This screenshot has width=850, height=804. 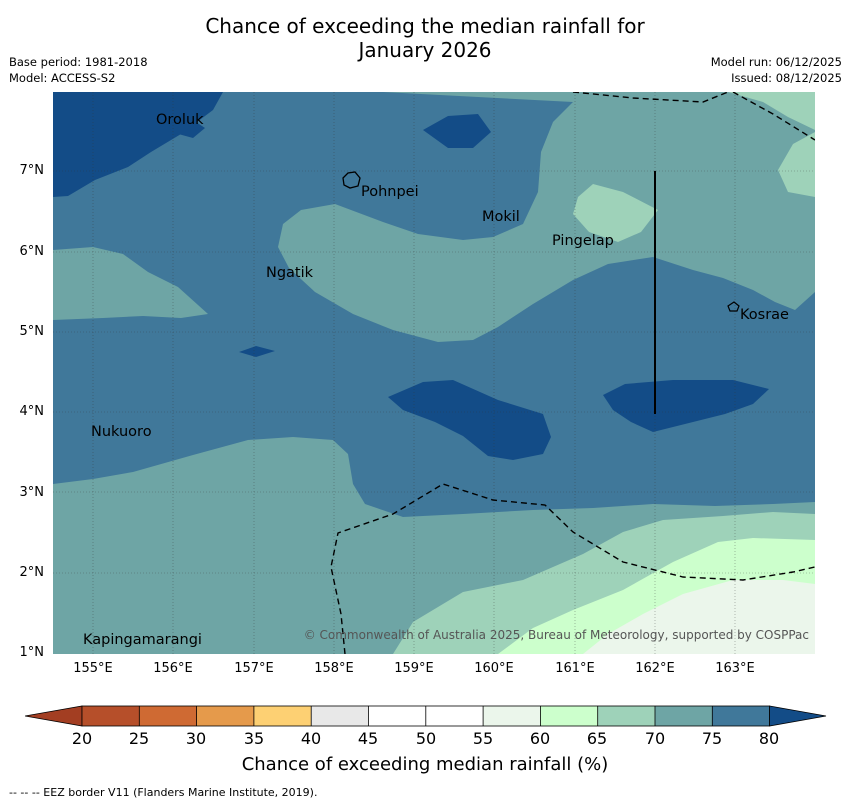 I want to click on band-80-north-center, so click(x=457, y=131).